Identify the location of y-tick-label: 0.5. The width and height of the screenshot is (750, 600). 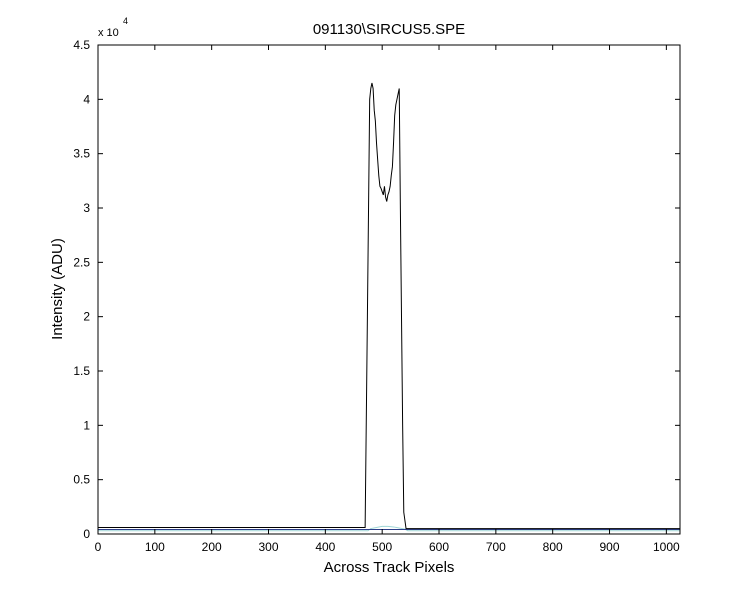
(81, 480).